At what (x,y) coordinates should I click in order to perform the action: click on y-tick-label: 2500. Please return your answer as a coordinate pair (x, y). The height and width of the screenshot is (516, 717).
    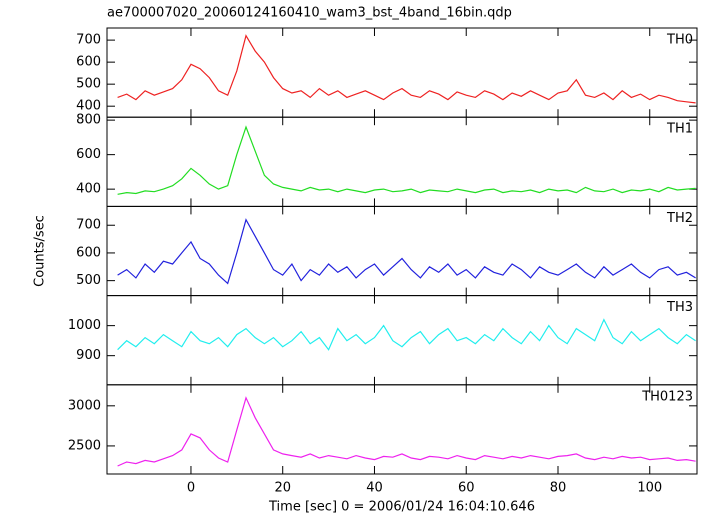
    Looking at the image, I should click on (84, 445).